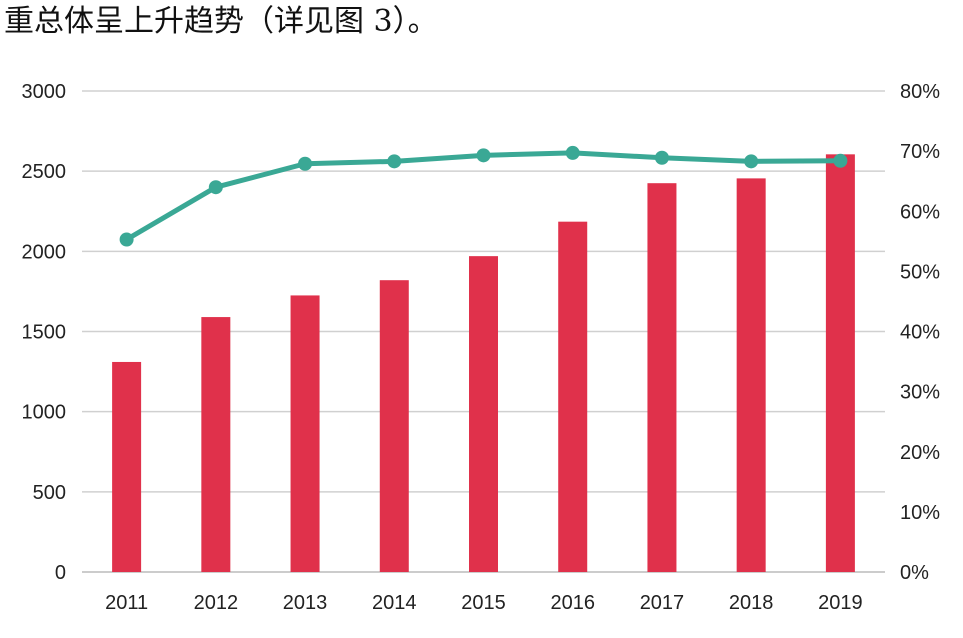 This screenshot has width=963, height=638. What do you see at coordinates (216, 603) in the screenshot?
I see `x-tick-label: 2012` at bounding box center [216, 603].